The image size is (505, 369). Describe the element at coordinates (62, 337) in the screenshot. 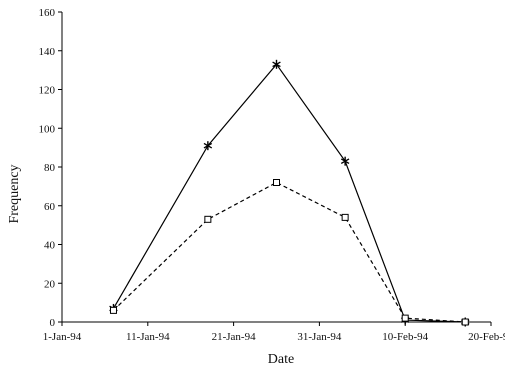

I see `x-tick-label: 1-Jan-94` at that location.